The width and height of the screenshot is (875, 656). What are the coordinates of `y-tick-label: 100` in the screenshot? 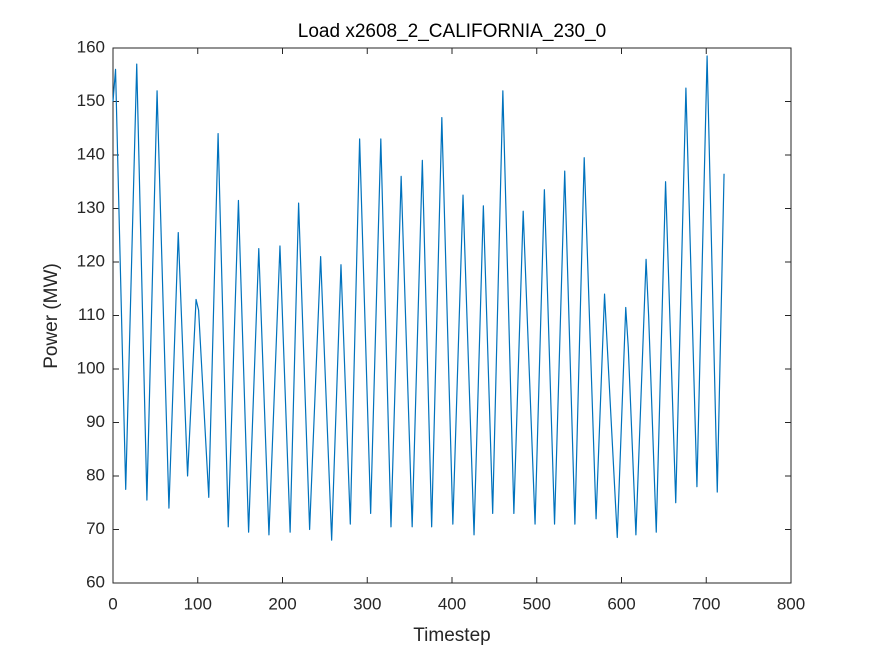 It's located at (91, 367).